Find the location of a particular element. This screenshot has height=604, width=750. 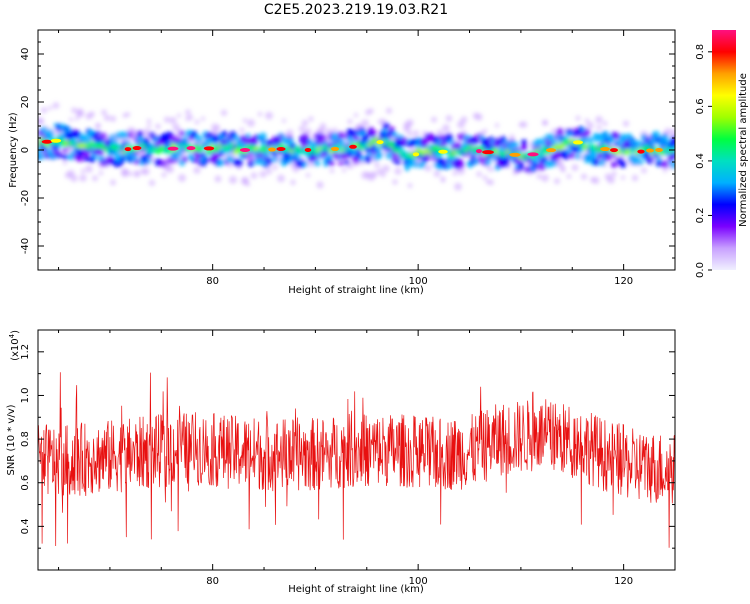

colorbar-tick-label: 0.0 is located at coordinates (700, 270).